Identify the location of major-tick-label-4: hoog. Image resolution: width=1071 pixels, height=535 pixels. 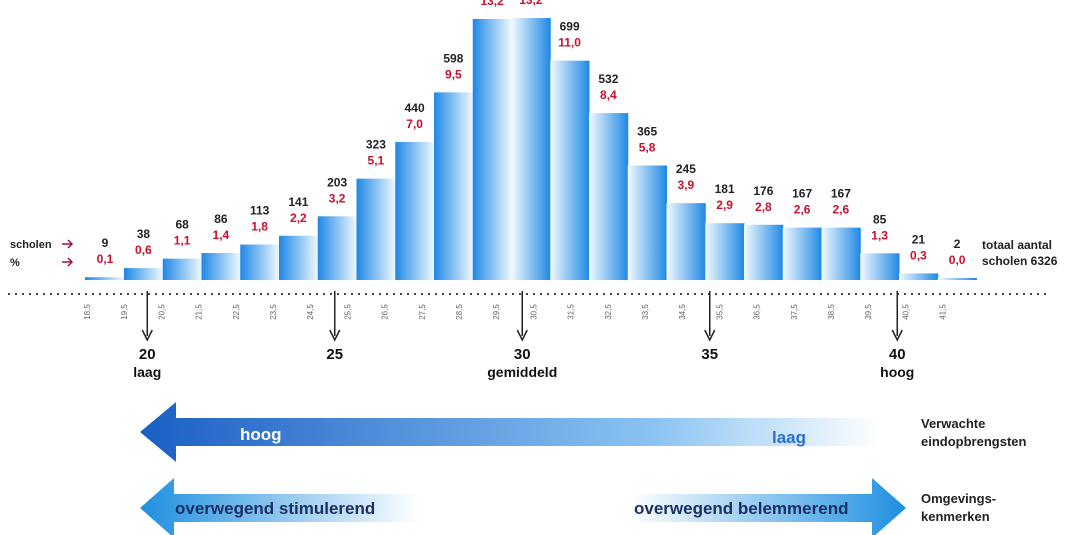
(897, 372).